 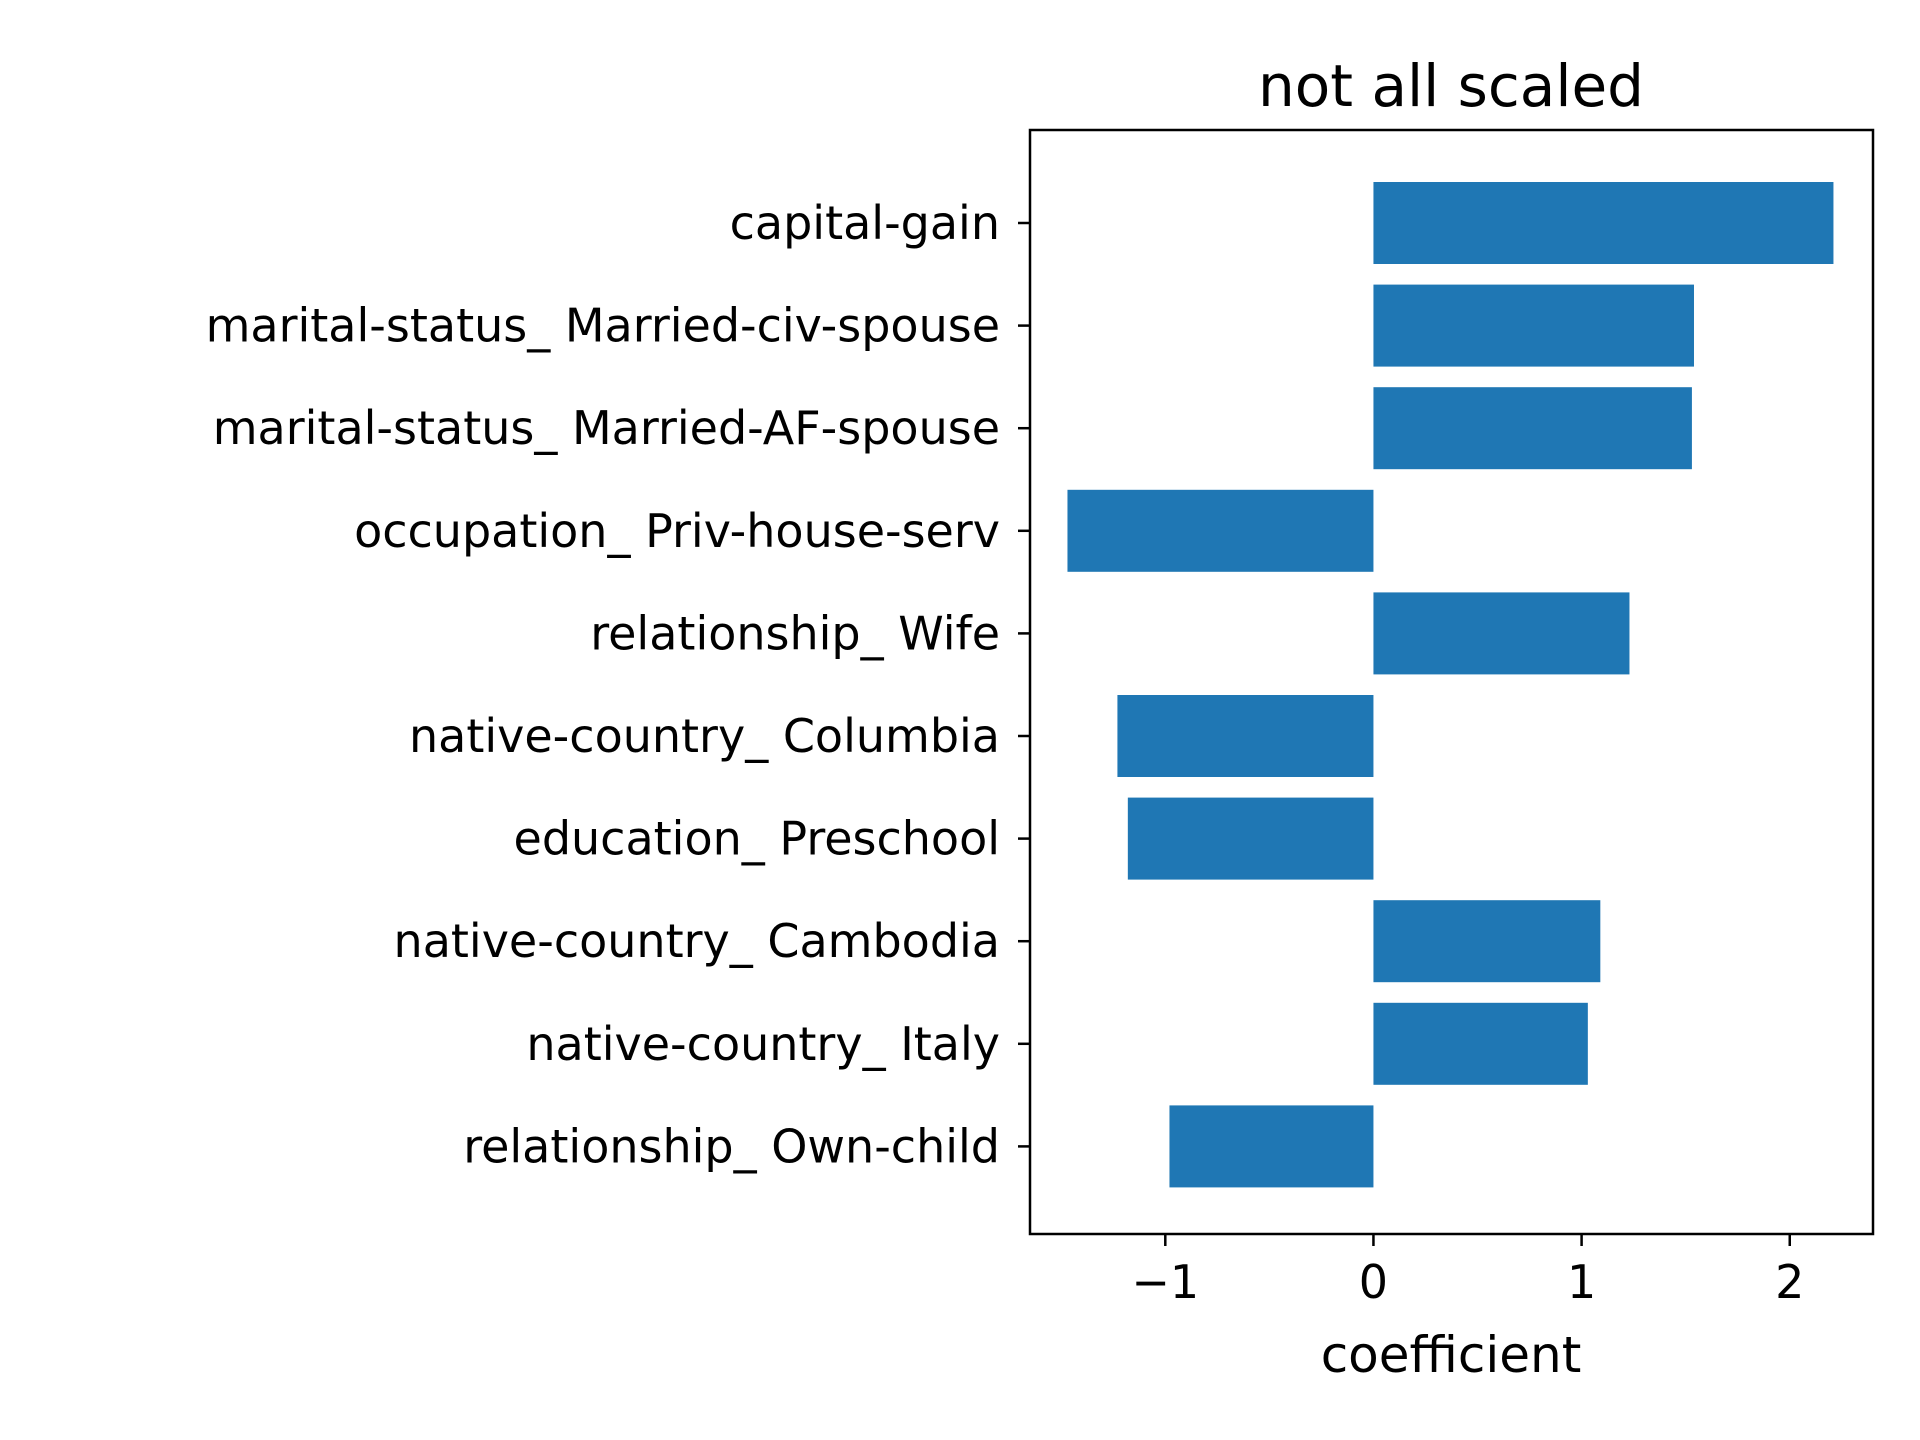 What do you see at coordinates (606, 428) in the screenshot?
I see `y-tick-label-2: marital-status_ Married-AF-spouse` at bounding box center [606, 428].